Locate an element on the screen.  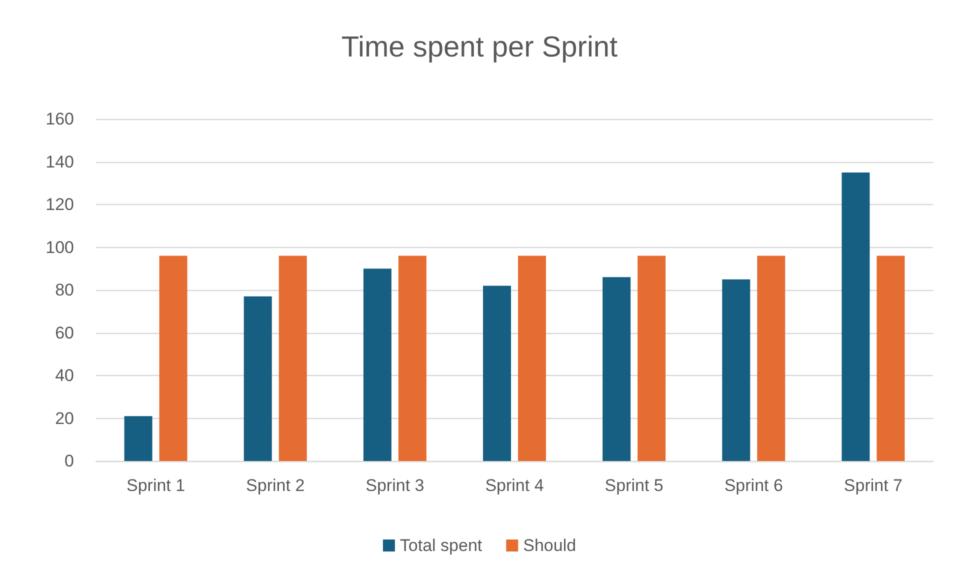
y-tick-label: 120 is located at coordinates (60, 204).